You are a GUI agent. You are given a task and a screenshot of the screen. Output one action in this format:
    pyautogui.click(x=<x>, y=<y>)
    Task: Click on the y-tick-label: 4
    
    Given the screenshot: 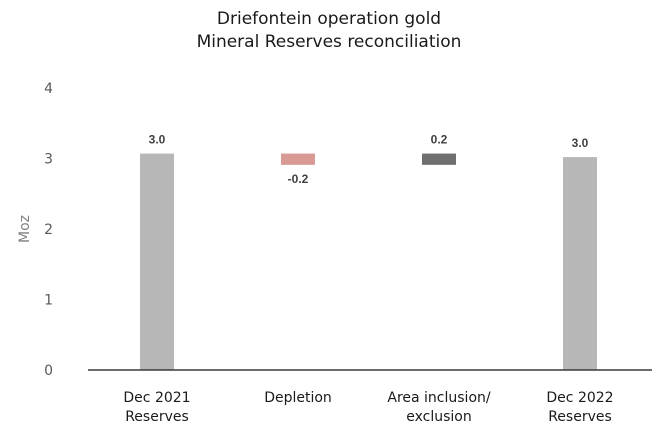 What is the action you would take?
    pyautogui.click(x=48, y=89)
    